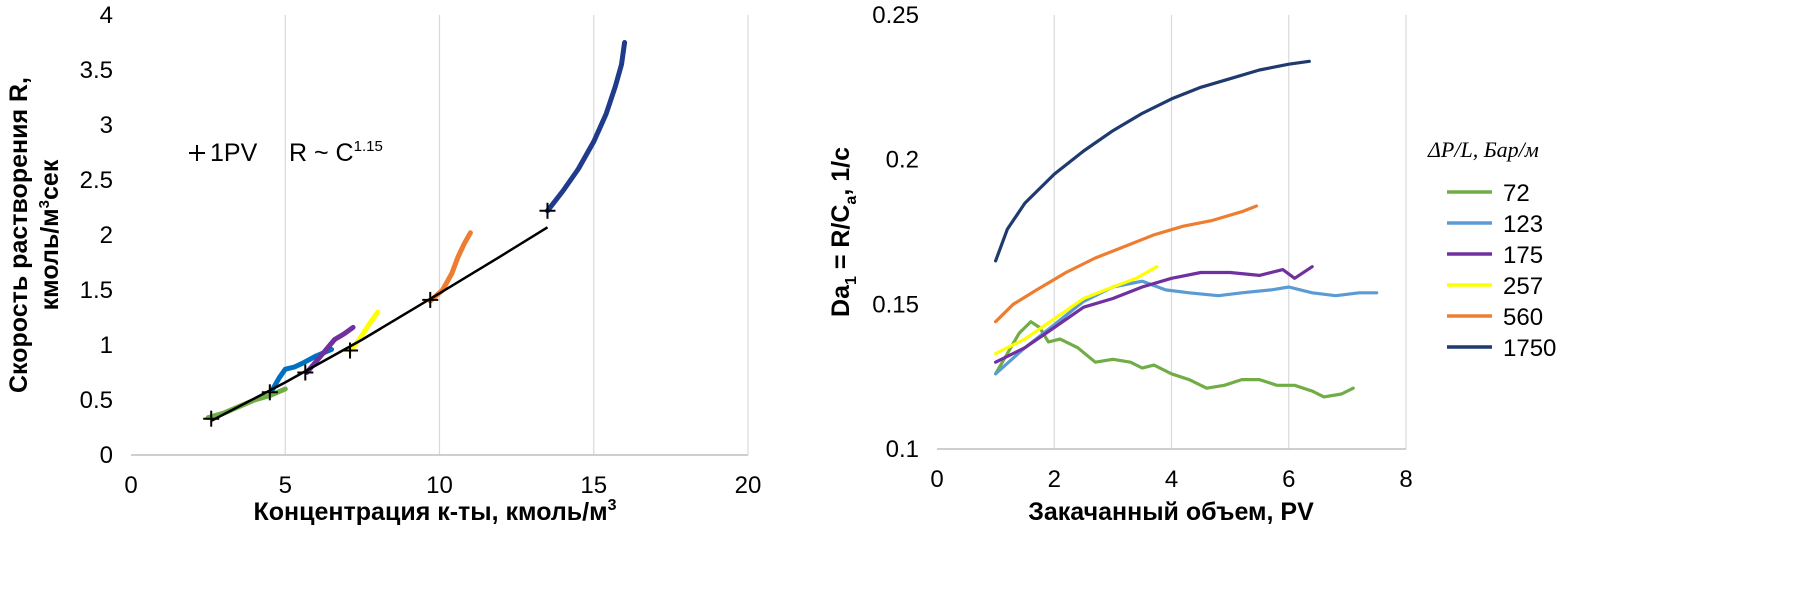  I want to click on left-ylabel-unit-tail: сек, so click(50, 179).